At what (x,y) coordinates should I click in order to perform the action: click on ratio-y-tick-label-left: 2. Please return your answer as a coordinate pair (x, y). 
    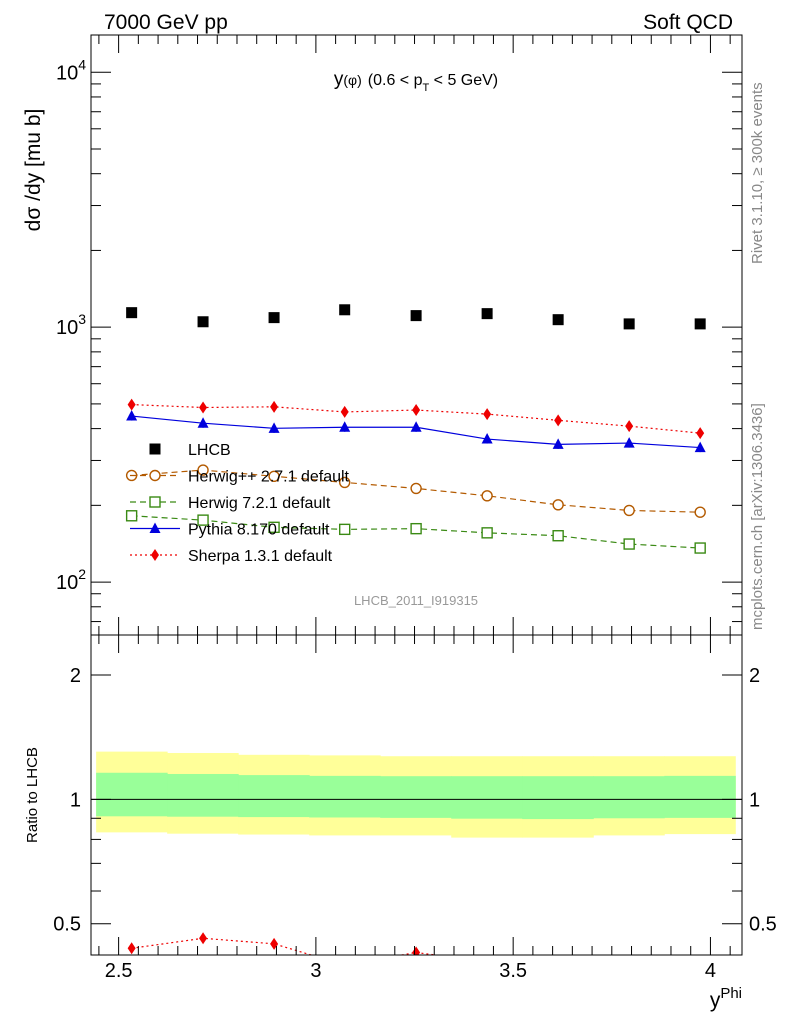
    Looking at the image, I should click on (75, 676).